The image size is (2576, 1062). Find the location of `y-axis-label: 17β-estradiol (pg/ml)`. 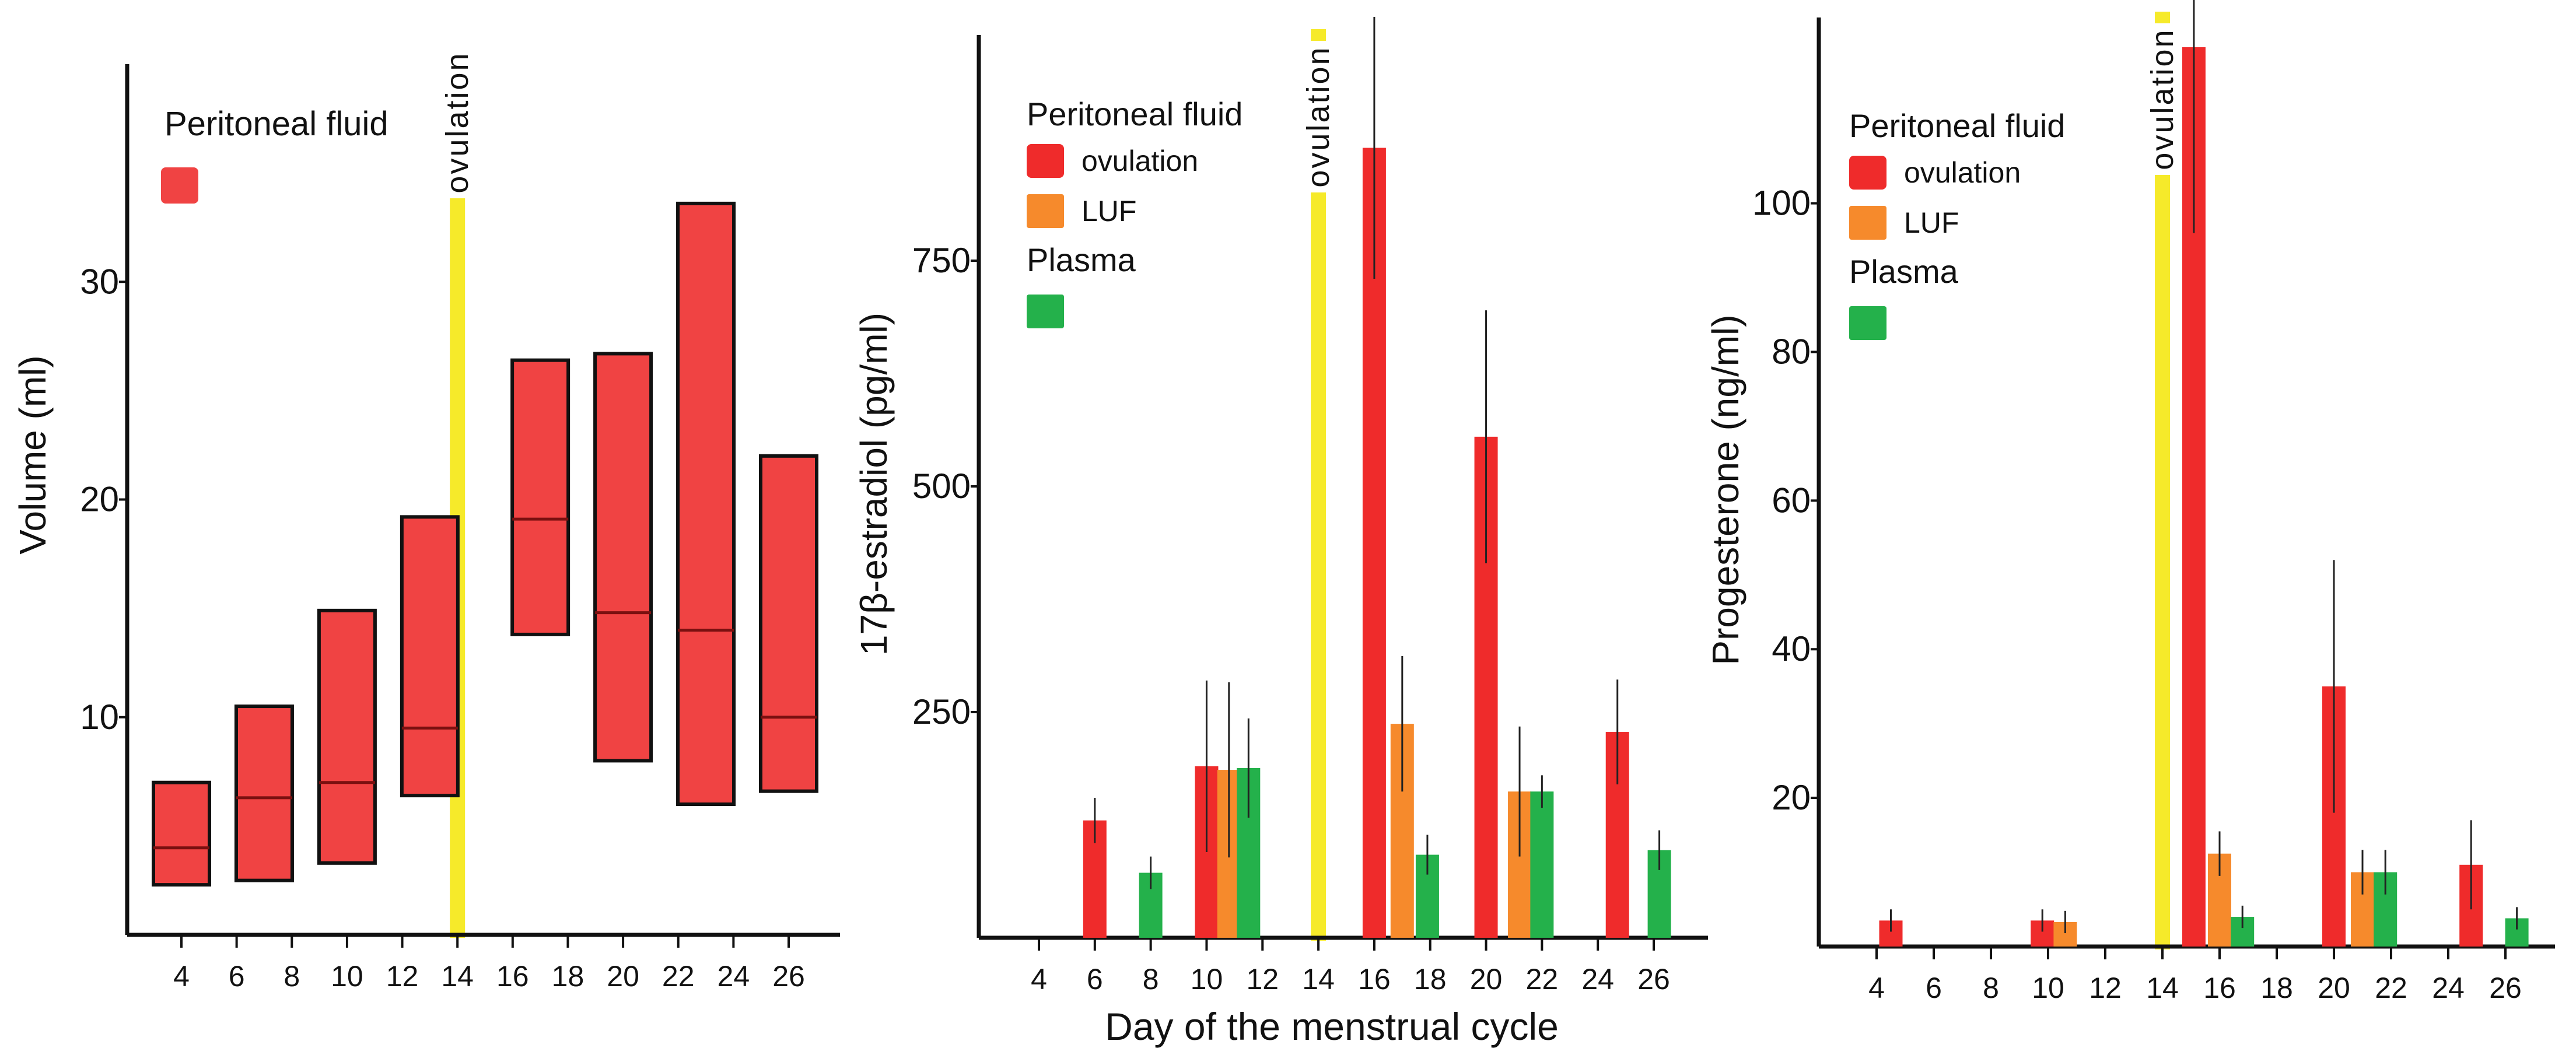

y-axis-label: 17β-estradiol (pg/ml) is located at coordinates (874, 484).